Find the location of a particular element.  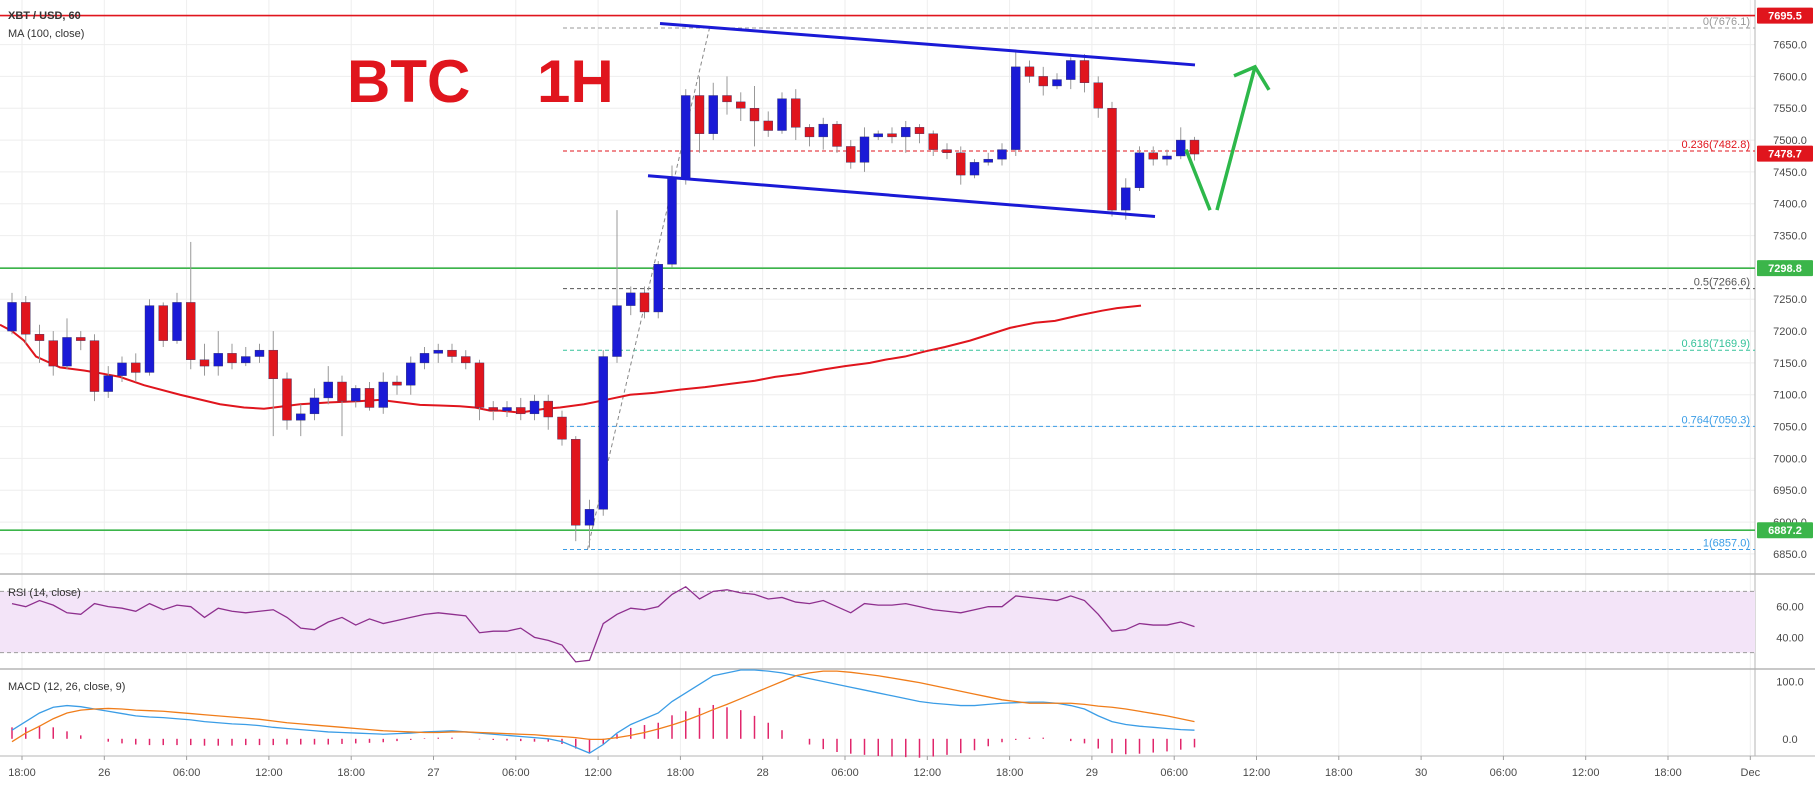

price-tags: 7695.5 7478.7 7298.8 6887.2 is located at coordinates (1785, 273).